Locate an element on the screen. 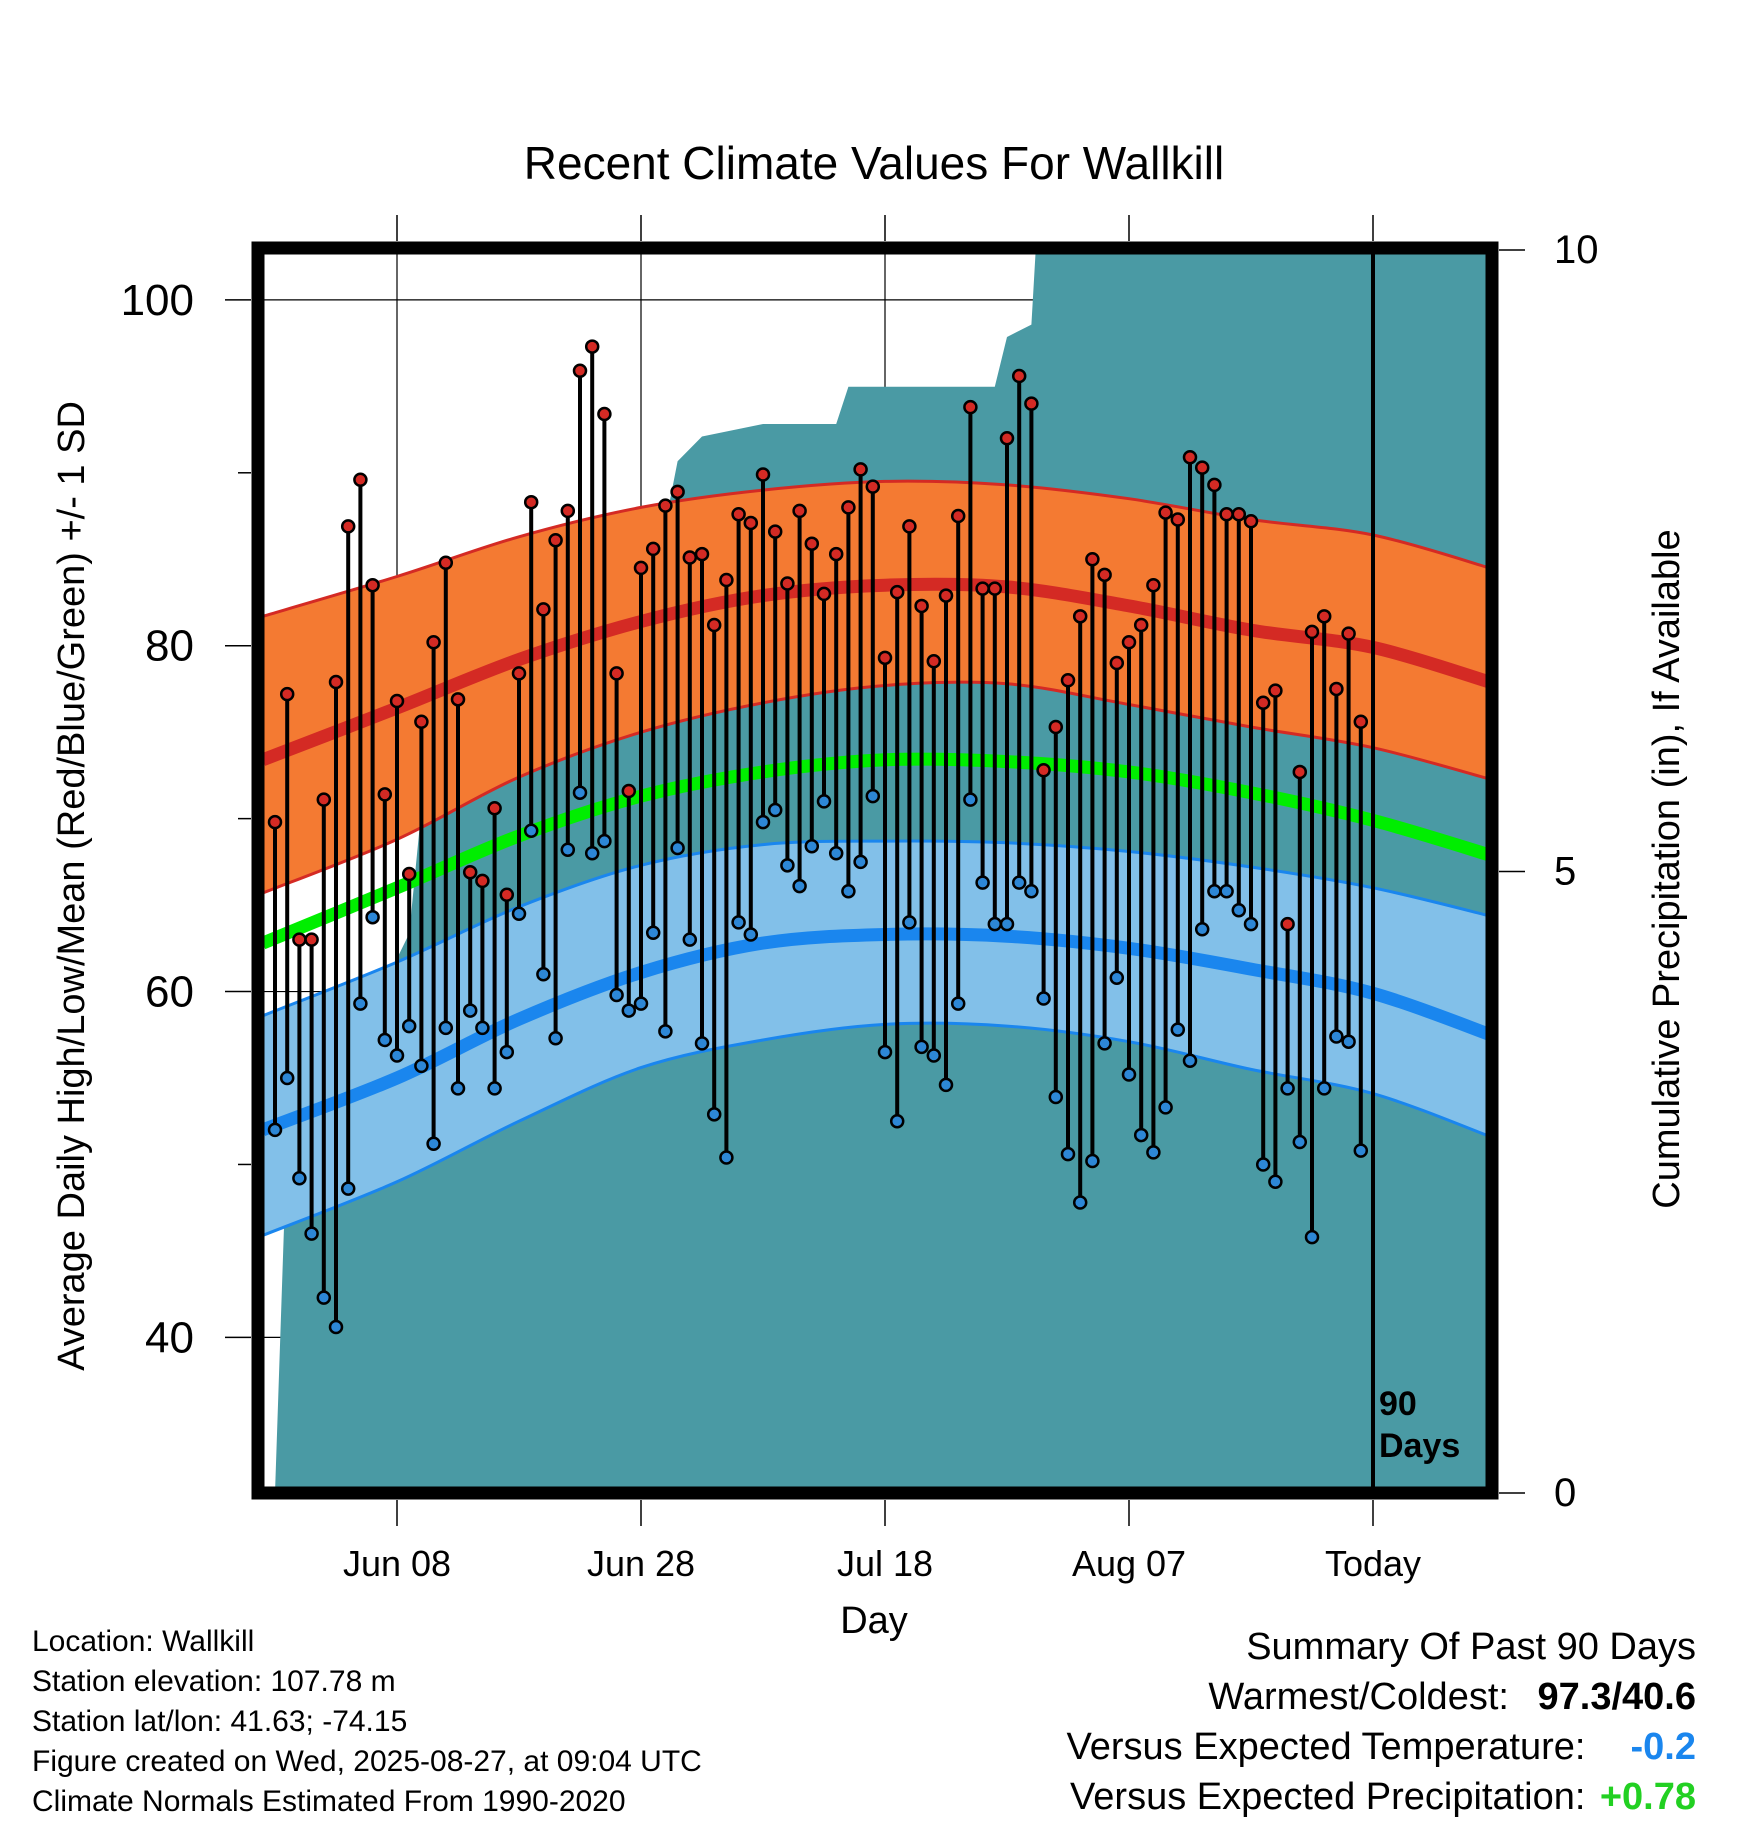 The width and height of the screenshot is (1748, 1828). today-marker-label-line: 90 is located at coordinates (1398, 1404).